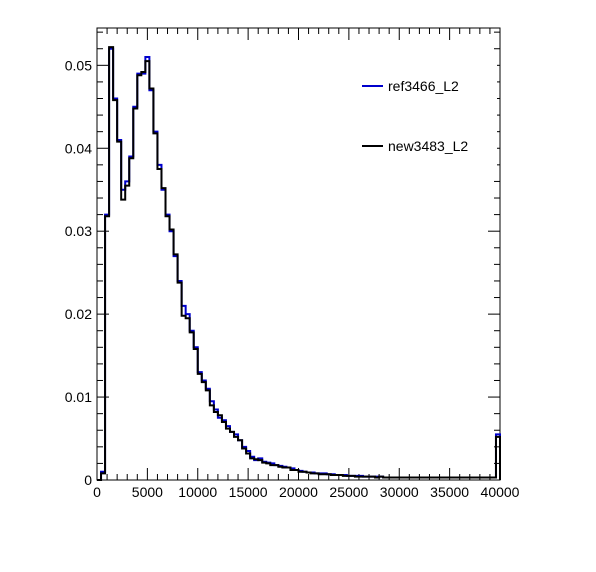 The image size is (596, 572). Describe the element at coordinates (348, 492) in the screenshot. I see `x-tick-label: 25000` at that location.